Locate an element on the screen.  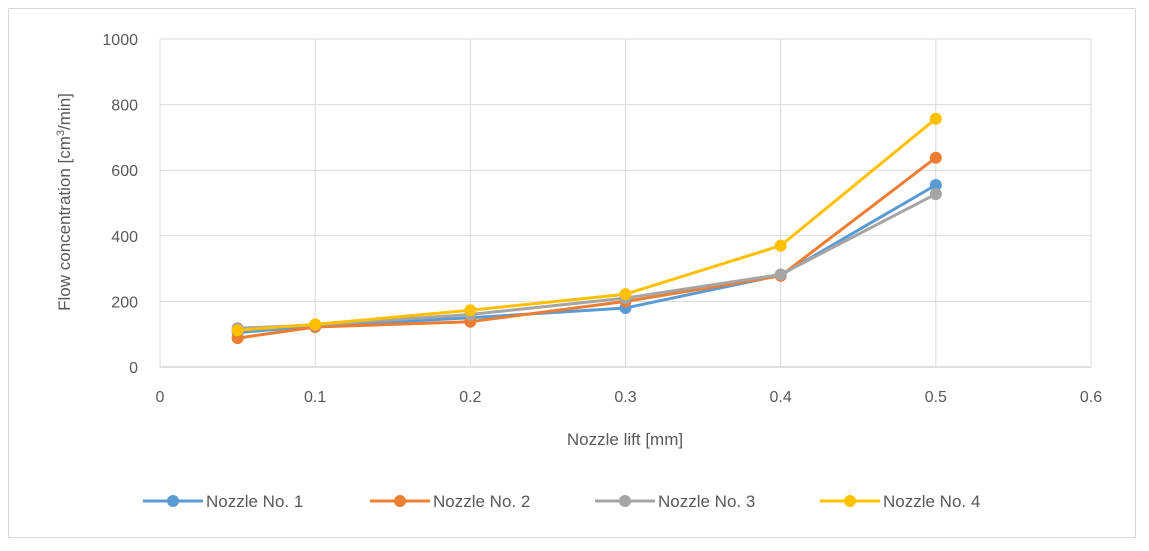
superscript: 3 is located at coordinates (61, 133).